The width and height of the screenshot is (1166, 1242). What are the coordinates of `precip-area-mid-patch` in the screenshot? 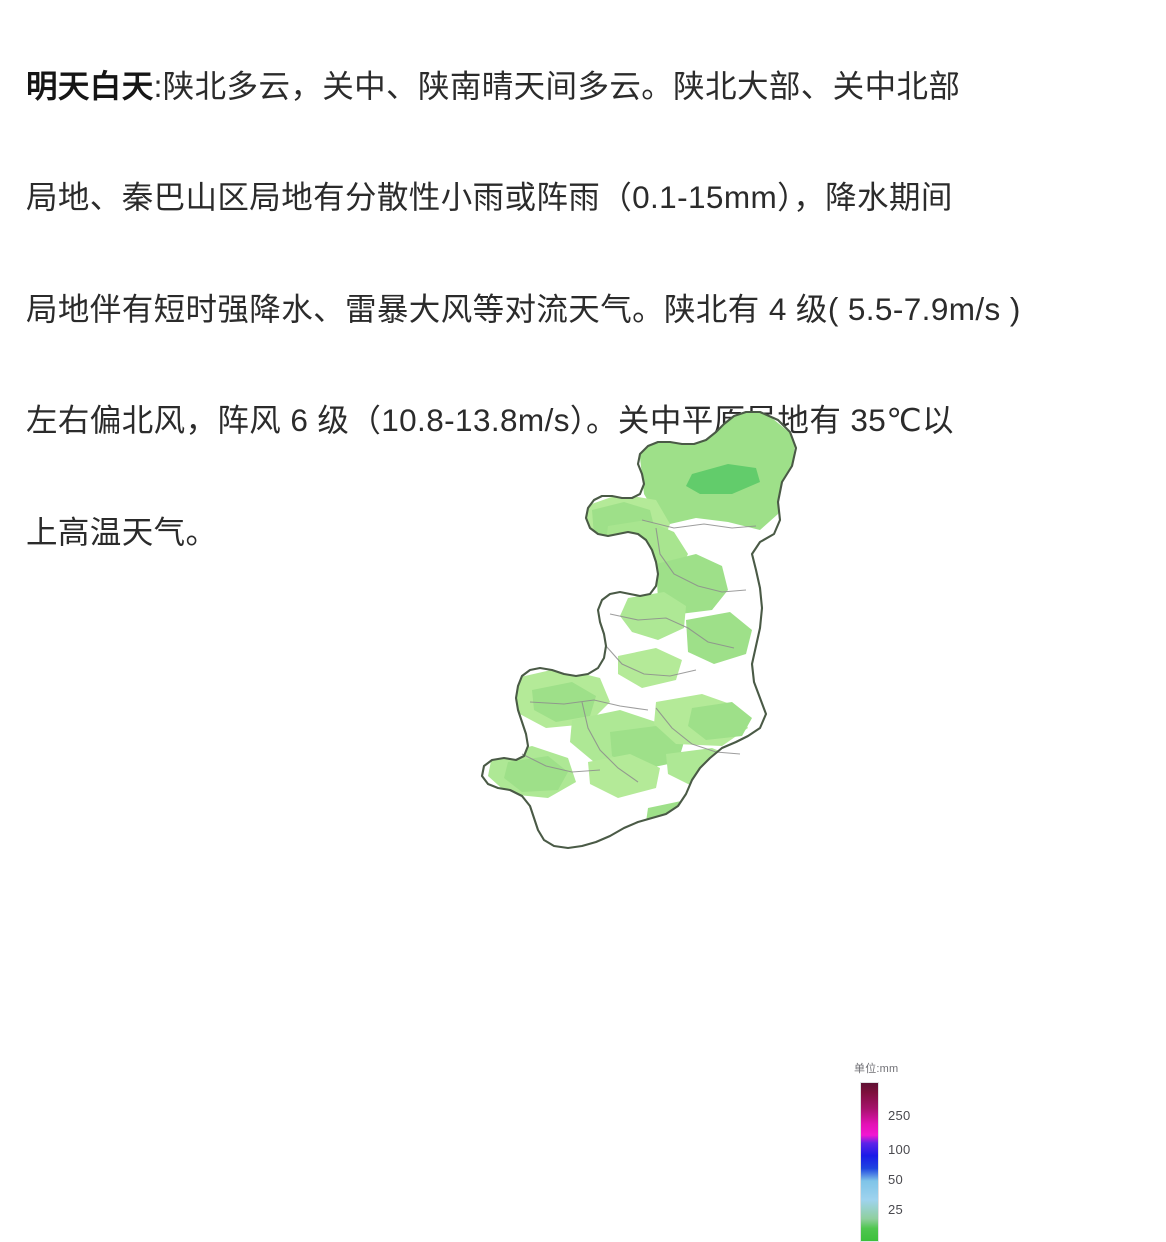 It's located at (650, 668).